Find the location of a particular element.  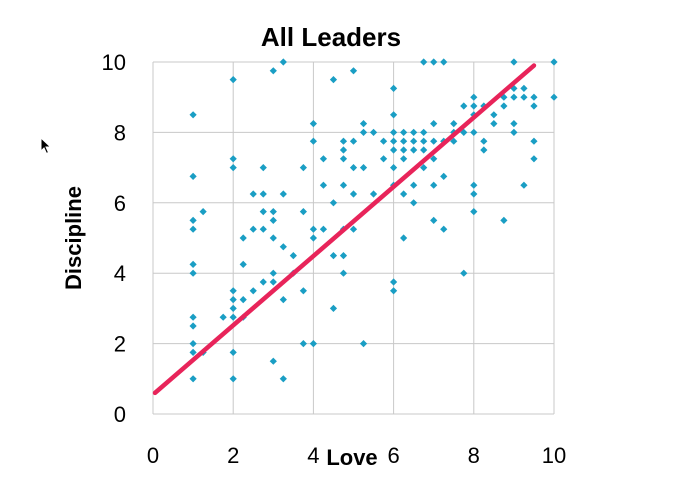

y-tick-label: 6 is located at coordinates (120, 203).